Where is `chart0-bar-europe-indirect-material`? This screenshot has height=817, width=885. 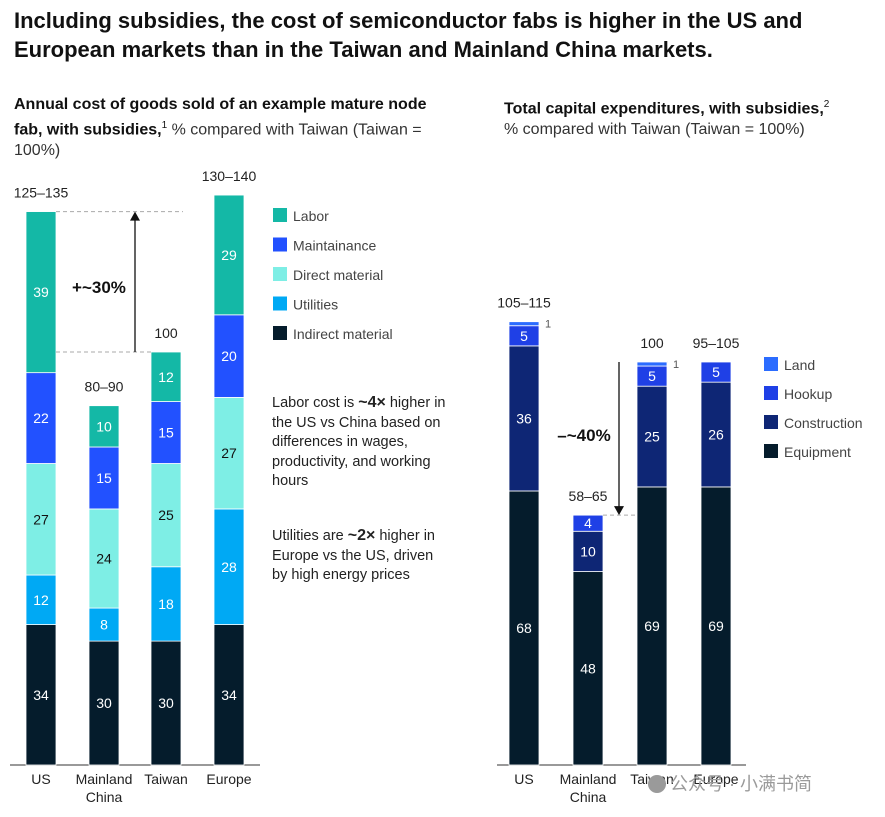 chart0-bar-europe-indirect-material is located at coordinates (229, 695).